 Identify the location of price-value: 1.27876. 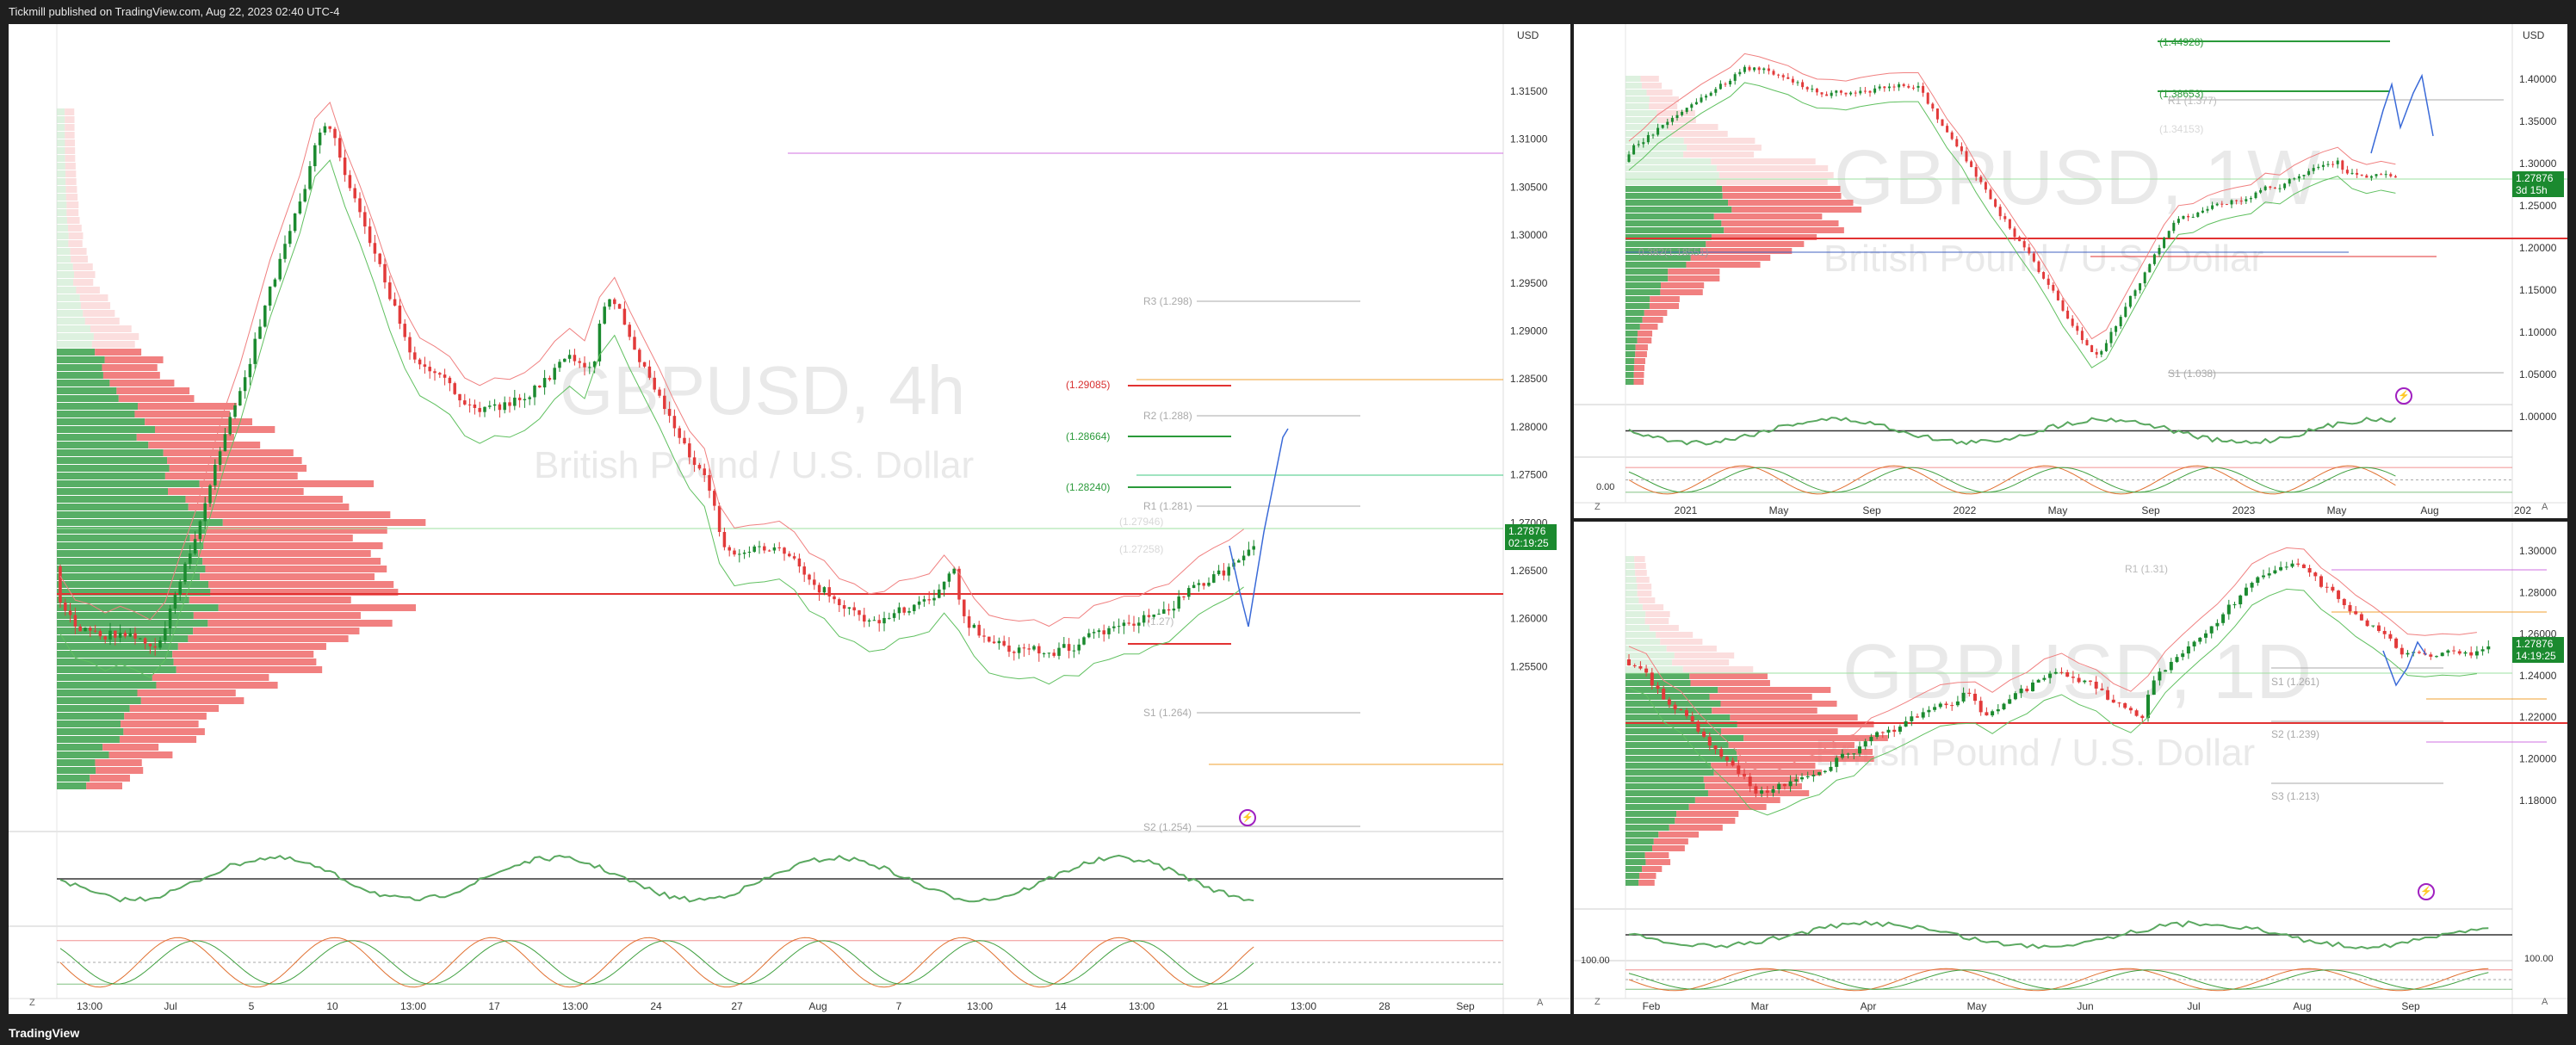
(2535, 178).